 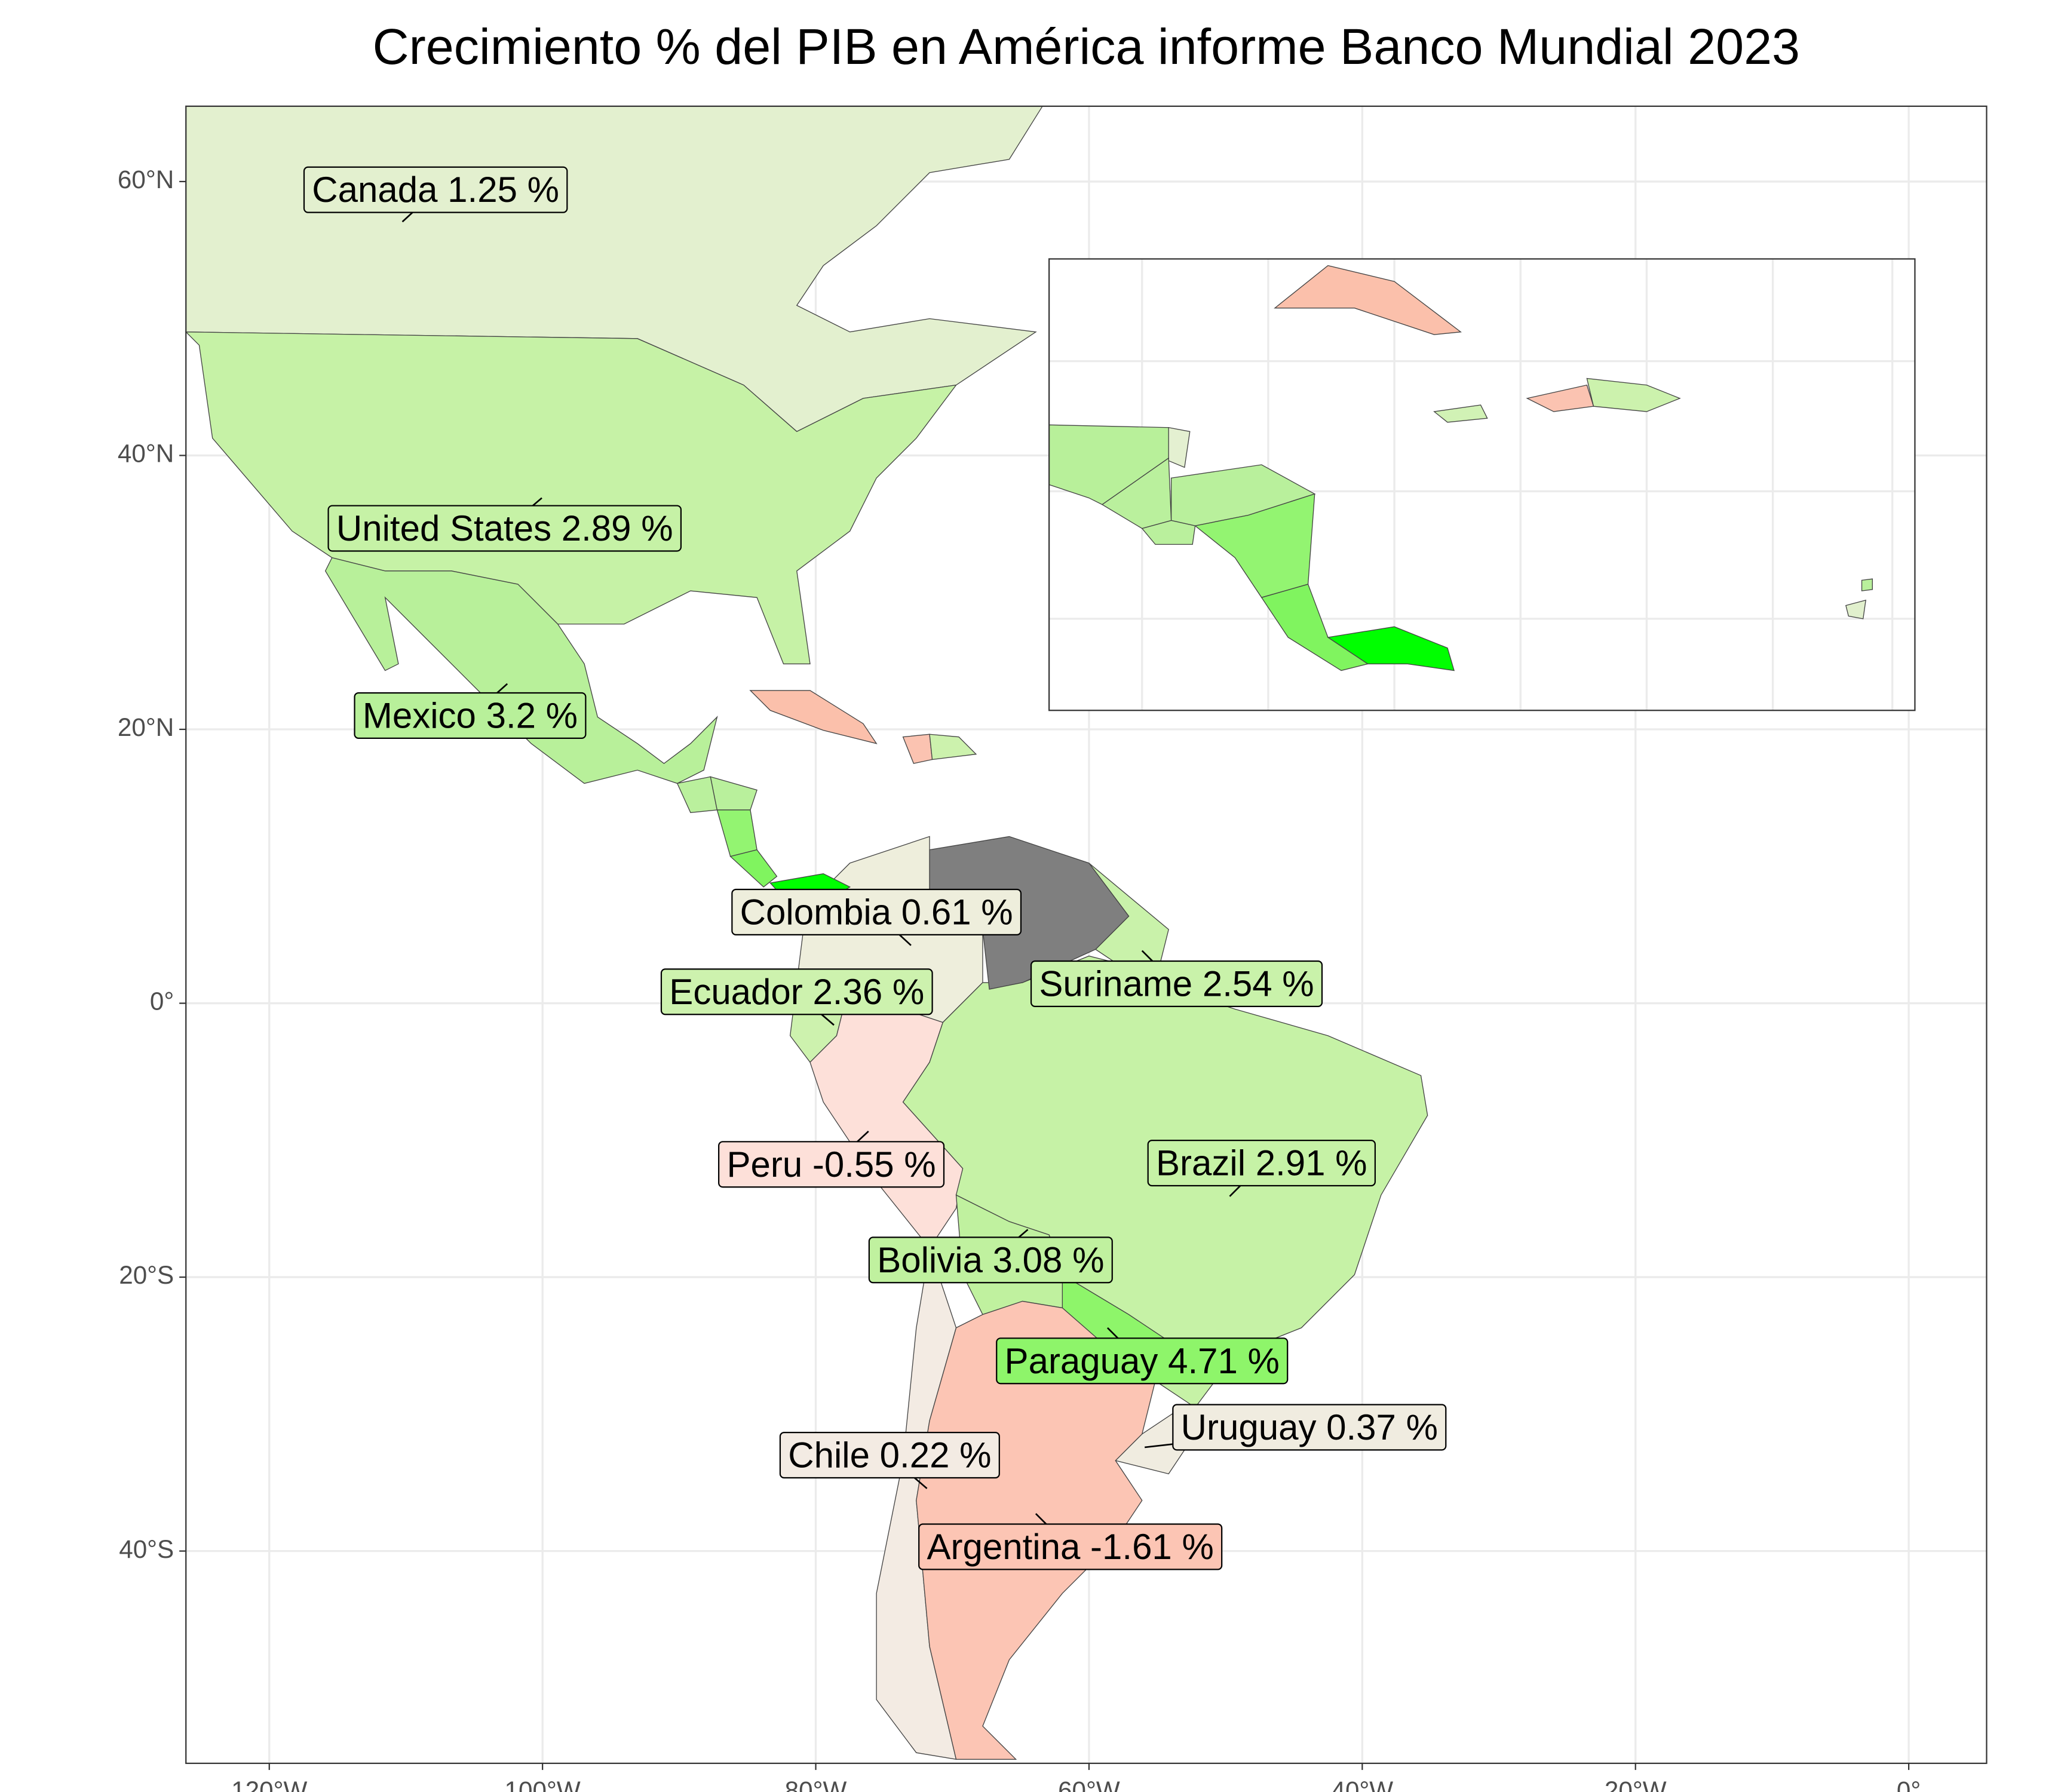 I want to click on data-label: Suriname 2.54 %, so click(x=1176, y=984).